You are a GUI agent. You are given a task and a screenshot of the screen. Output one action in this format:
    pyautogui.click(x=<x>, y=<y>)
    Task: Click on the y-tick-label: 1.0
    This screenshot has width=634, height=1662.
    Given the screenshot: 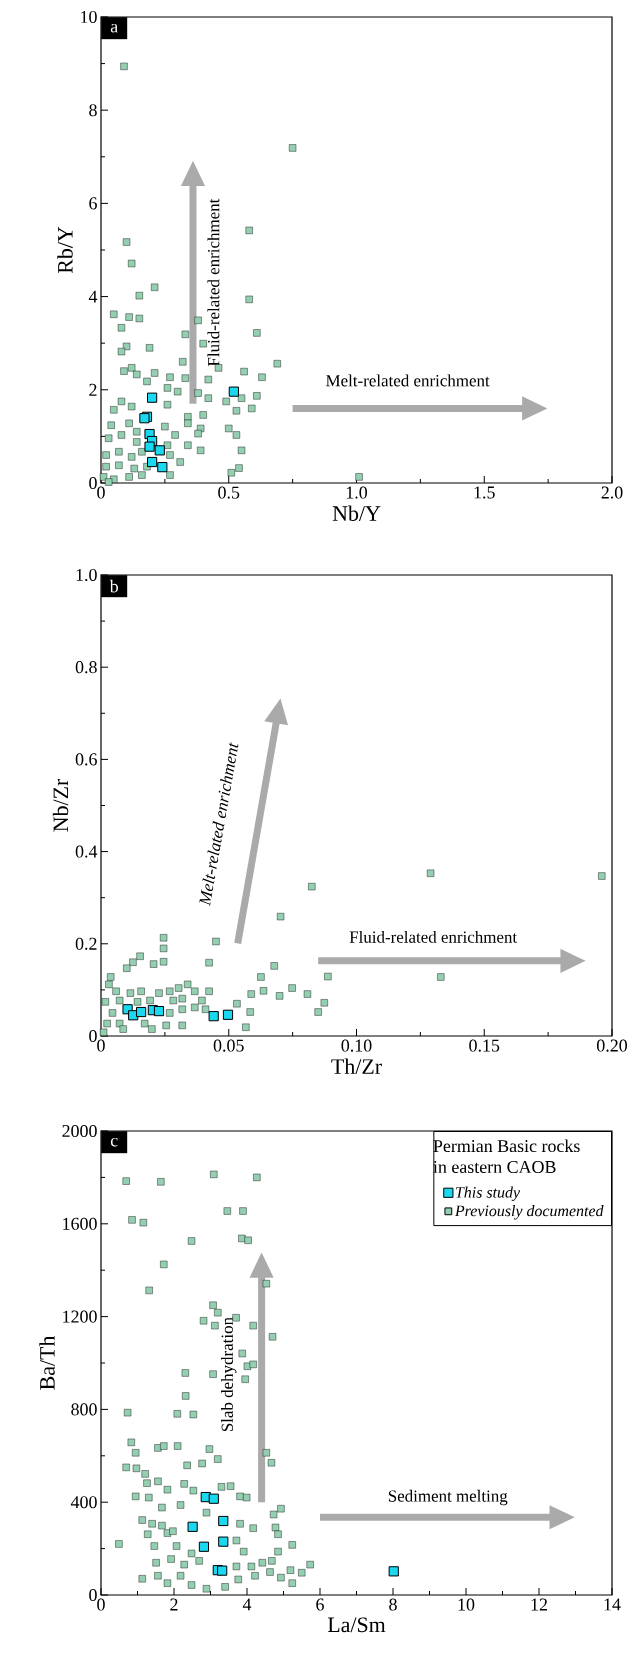 What is the action you would take?
    pyautogui.click(x=86, y=575)
    